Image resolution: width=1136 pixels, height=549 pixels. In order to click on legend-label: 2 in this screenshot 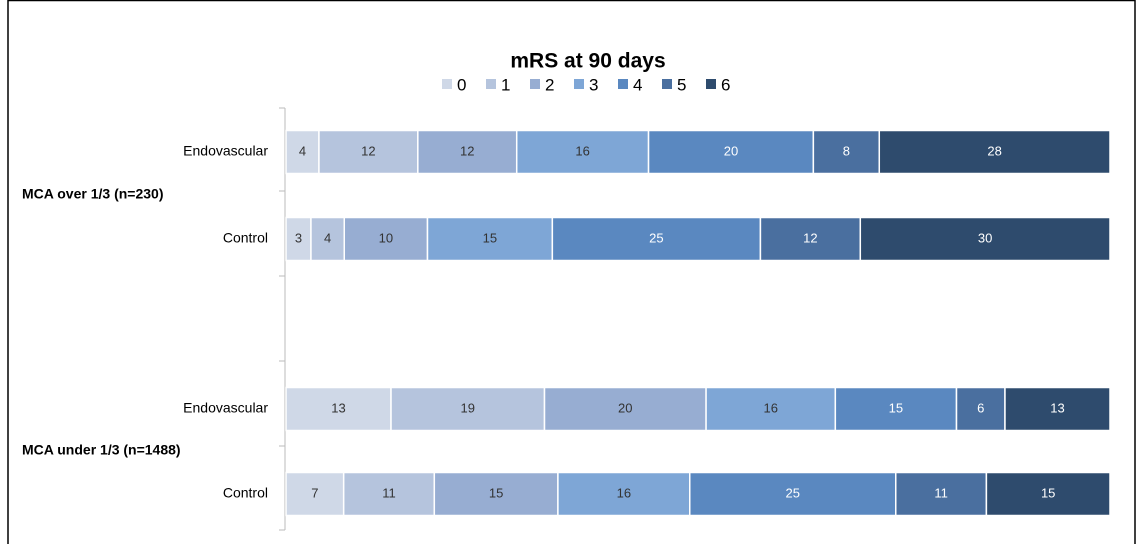, I will do `click(549, 84)`.